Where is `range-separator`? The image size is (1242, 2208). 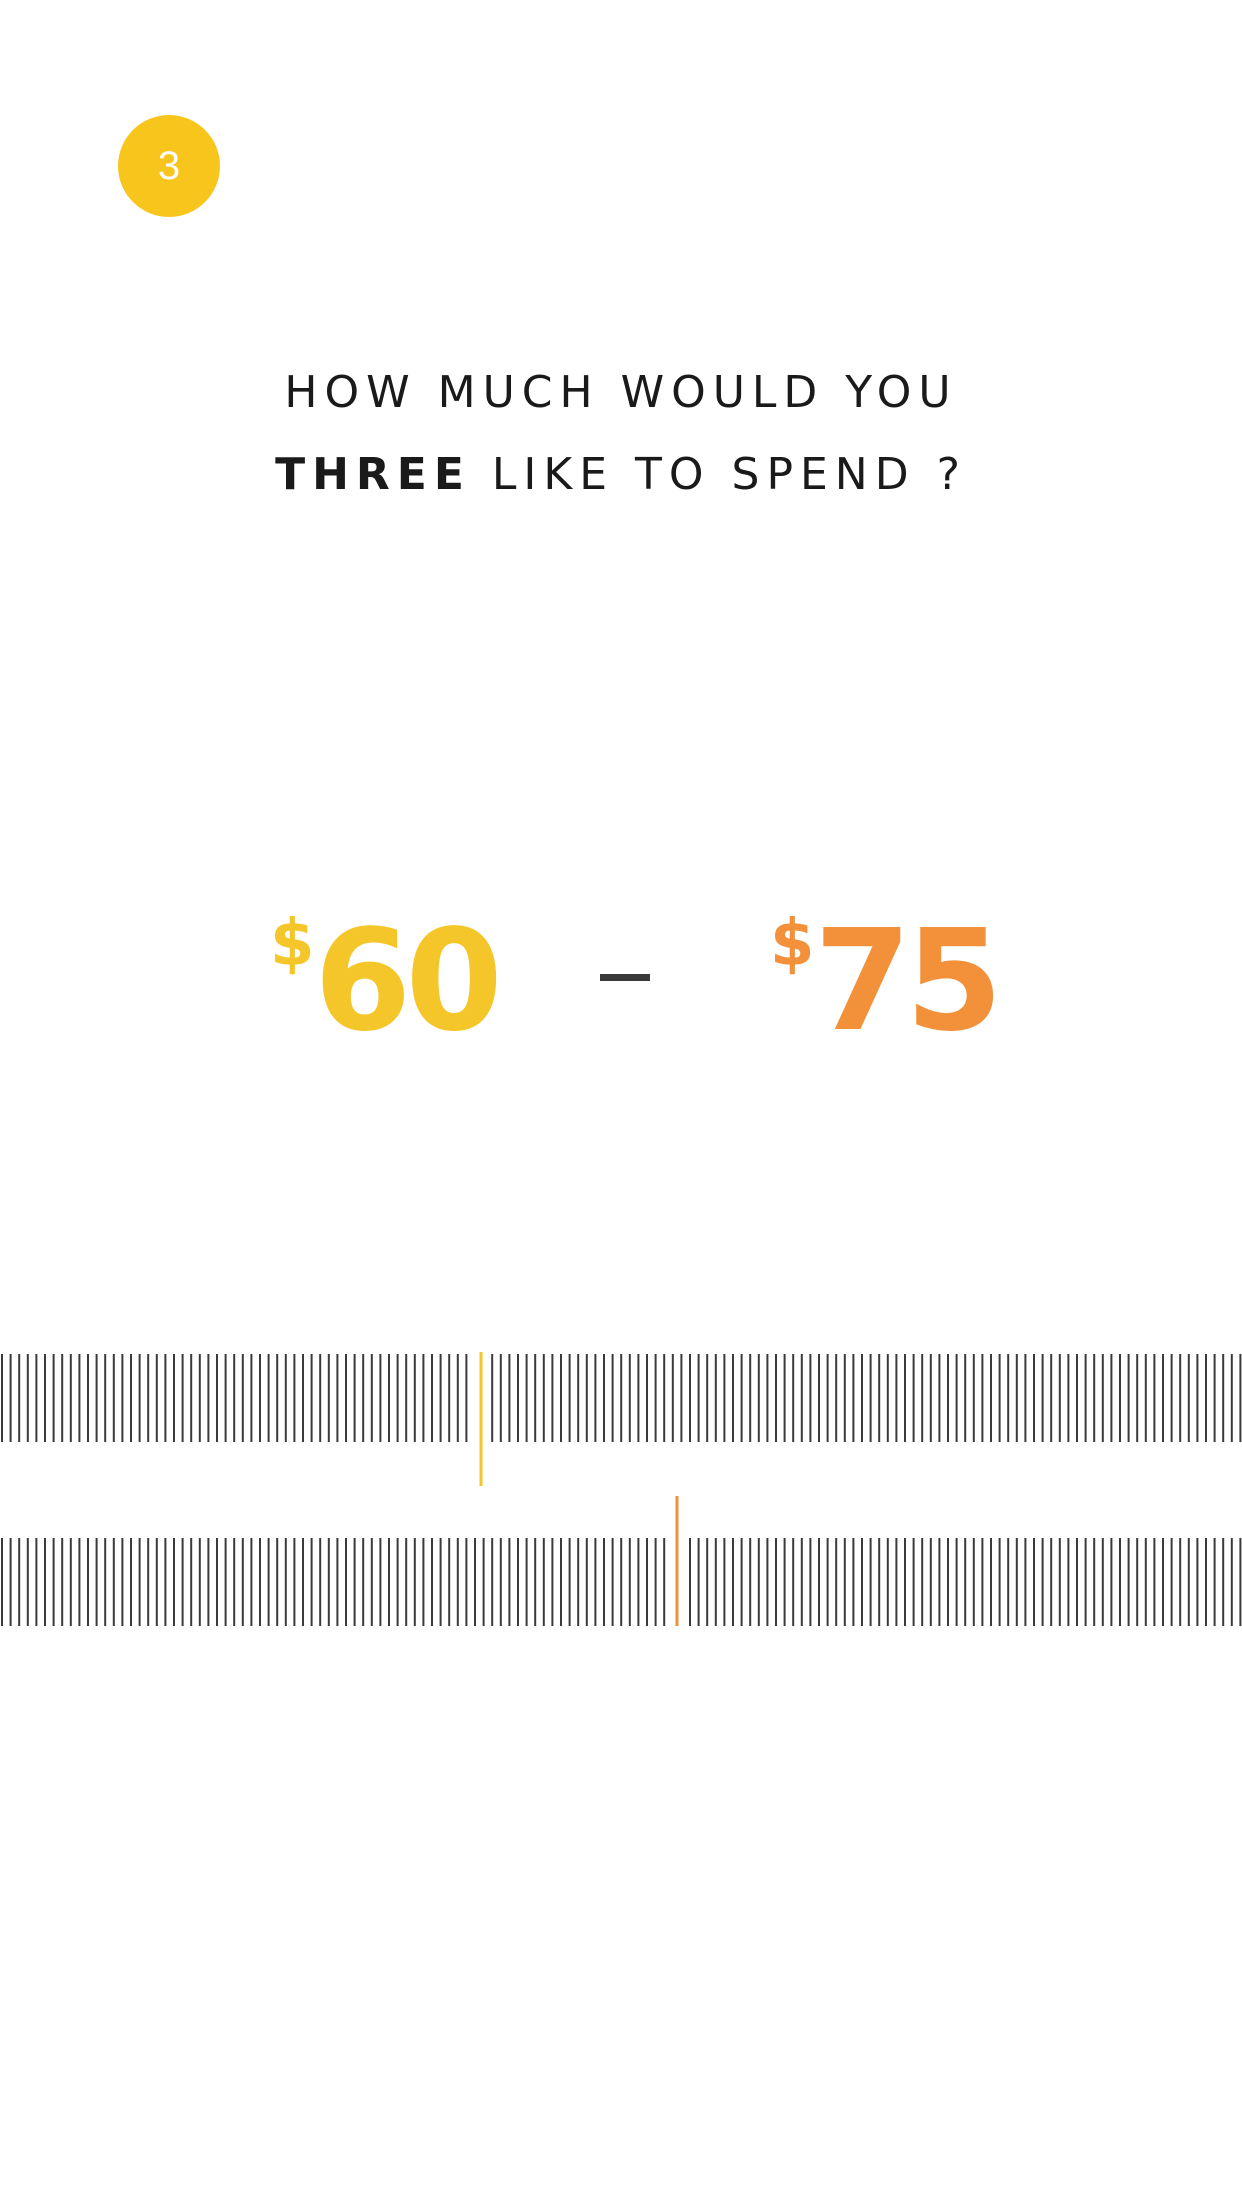
range-separator is located at coordinates (625, 977).